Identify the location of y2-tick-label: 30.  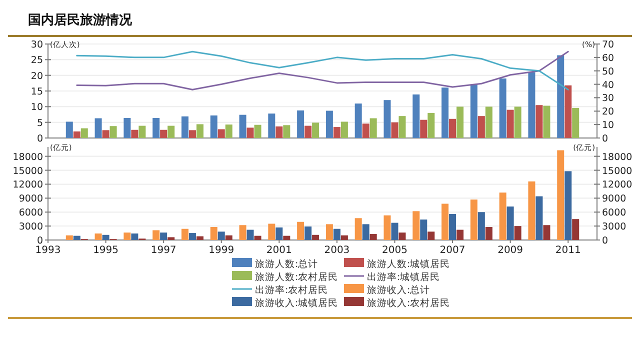
(608, 98).